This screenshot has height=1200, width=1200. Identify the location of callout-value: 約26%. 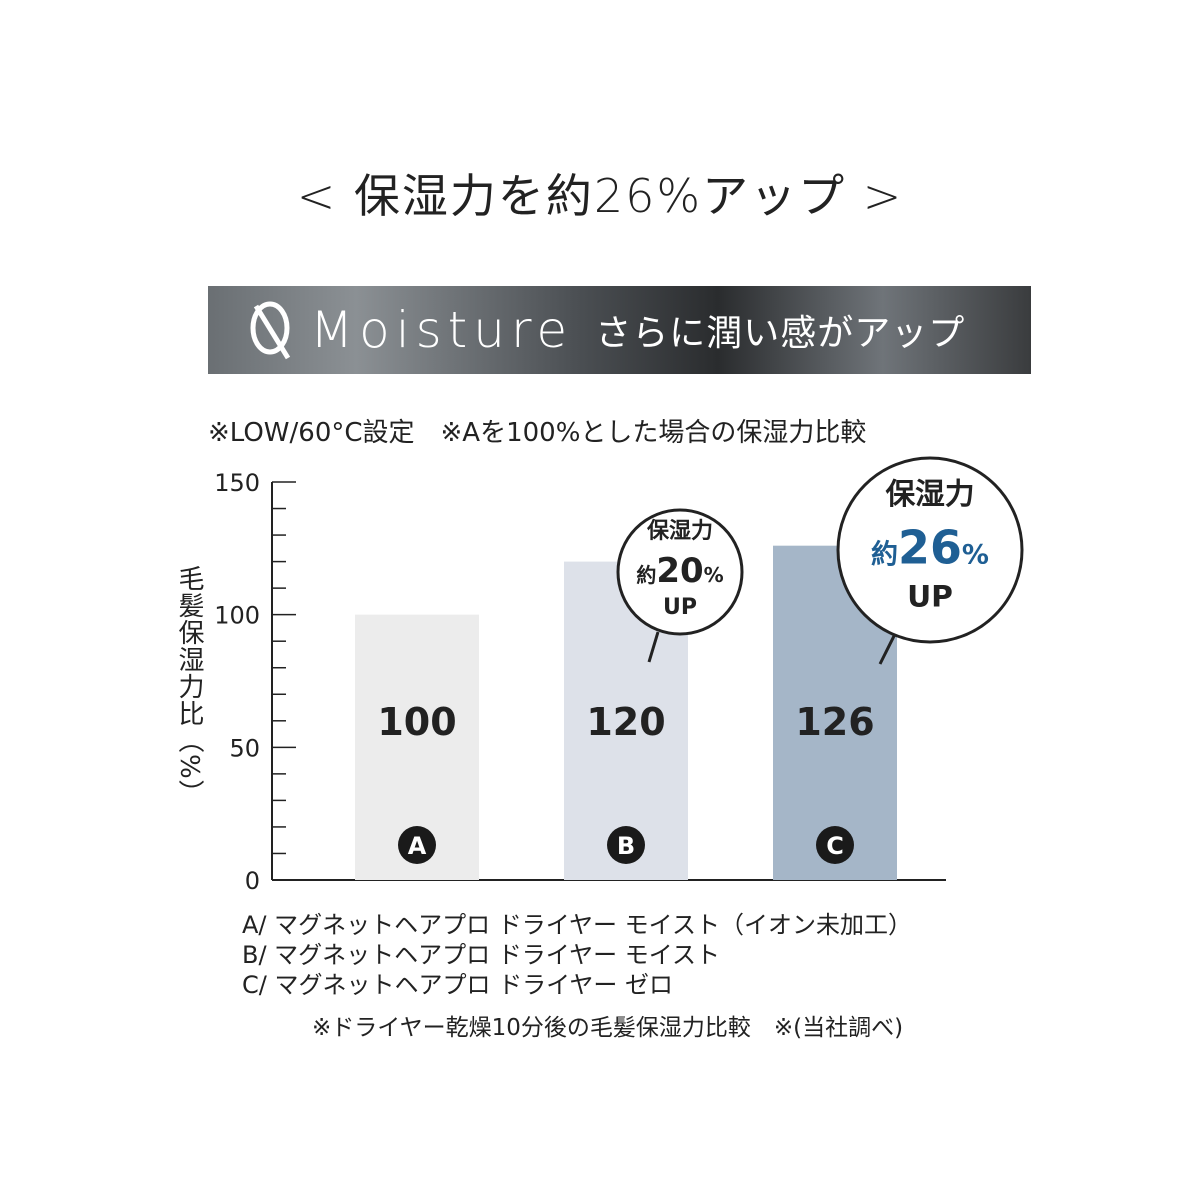
(930, 548).